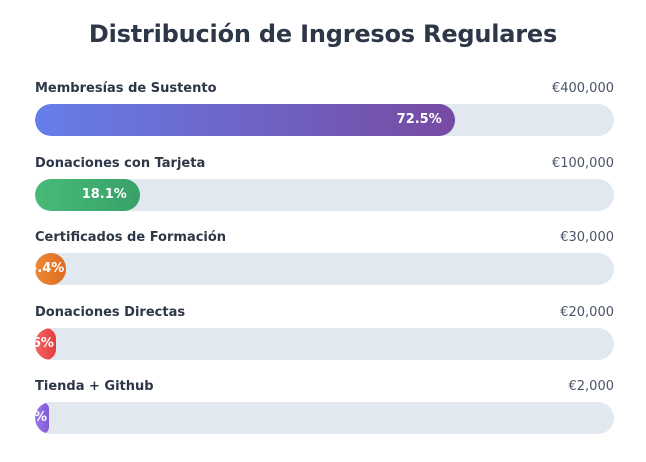 The width and height of the screenshot is (646, 462). I want to click on bar-amount-label: €400,000, so click(582, 88).